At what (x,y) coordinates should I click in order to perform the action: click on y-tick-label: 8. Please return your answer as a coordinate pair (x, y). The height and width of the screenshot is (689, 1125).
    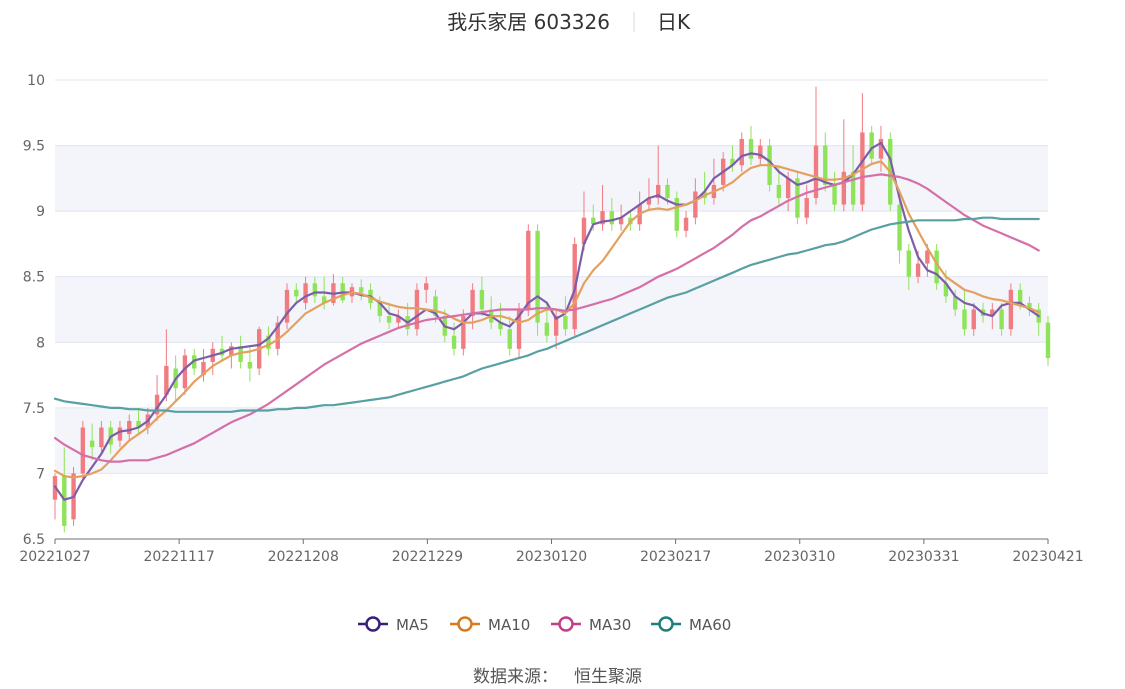
    Looking at the image, I should click on (40, 343).